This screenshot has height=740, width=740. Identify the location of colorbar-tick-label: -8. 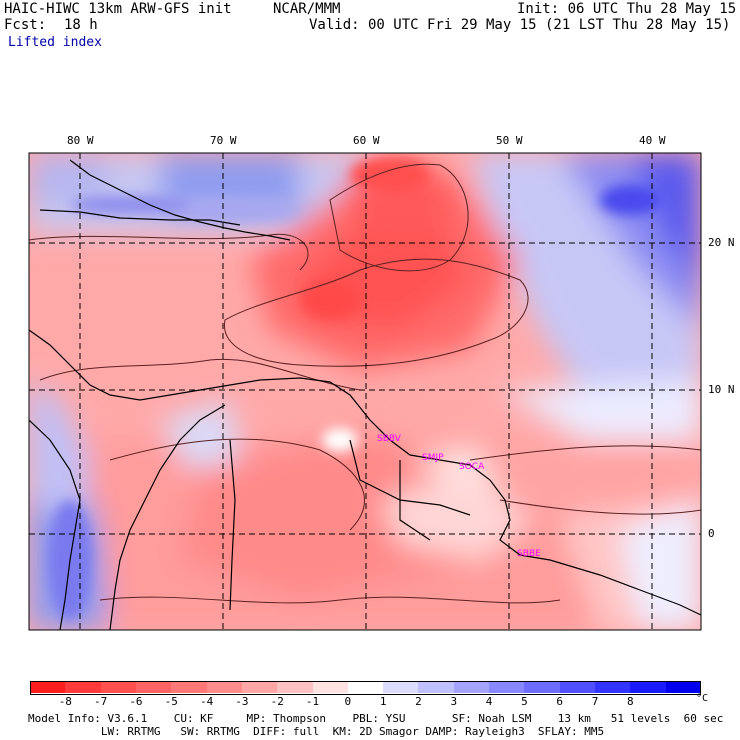
(65, 701).